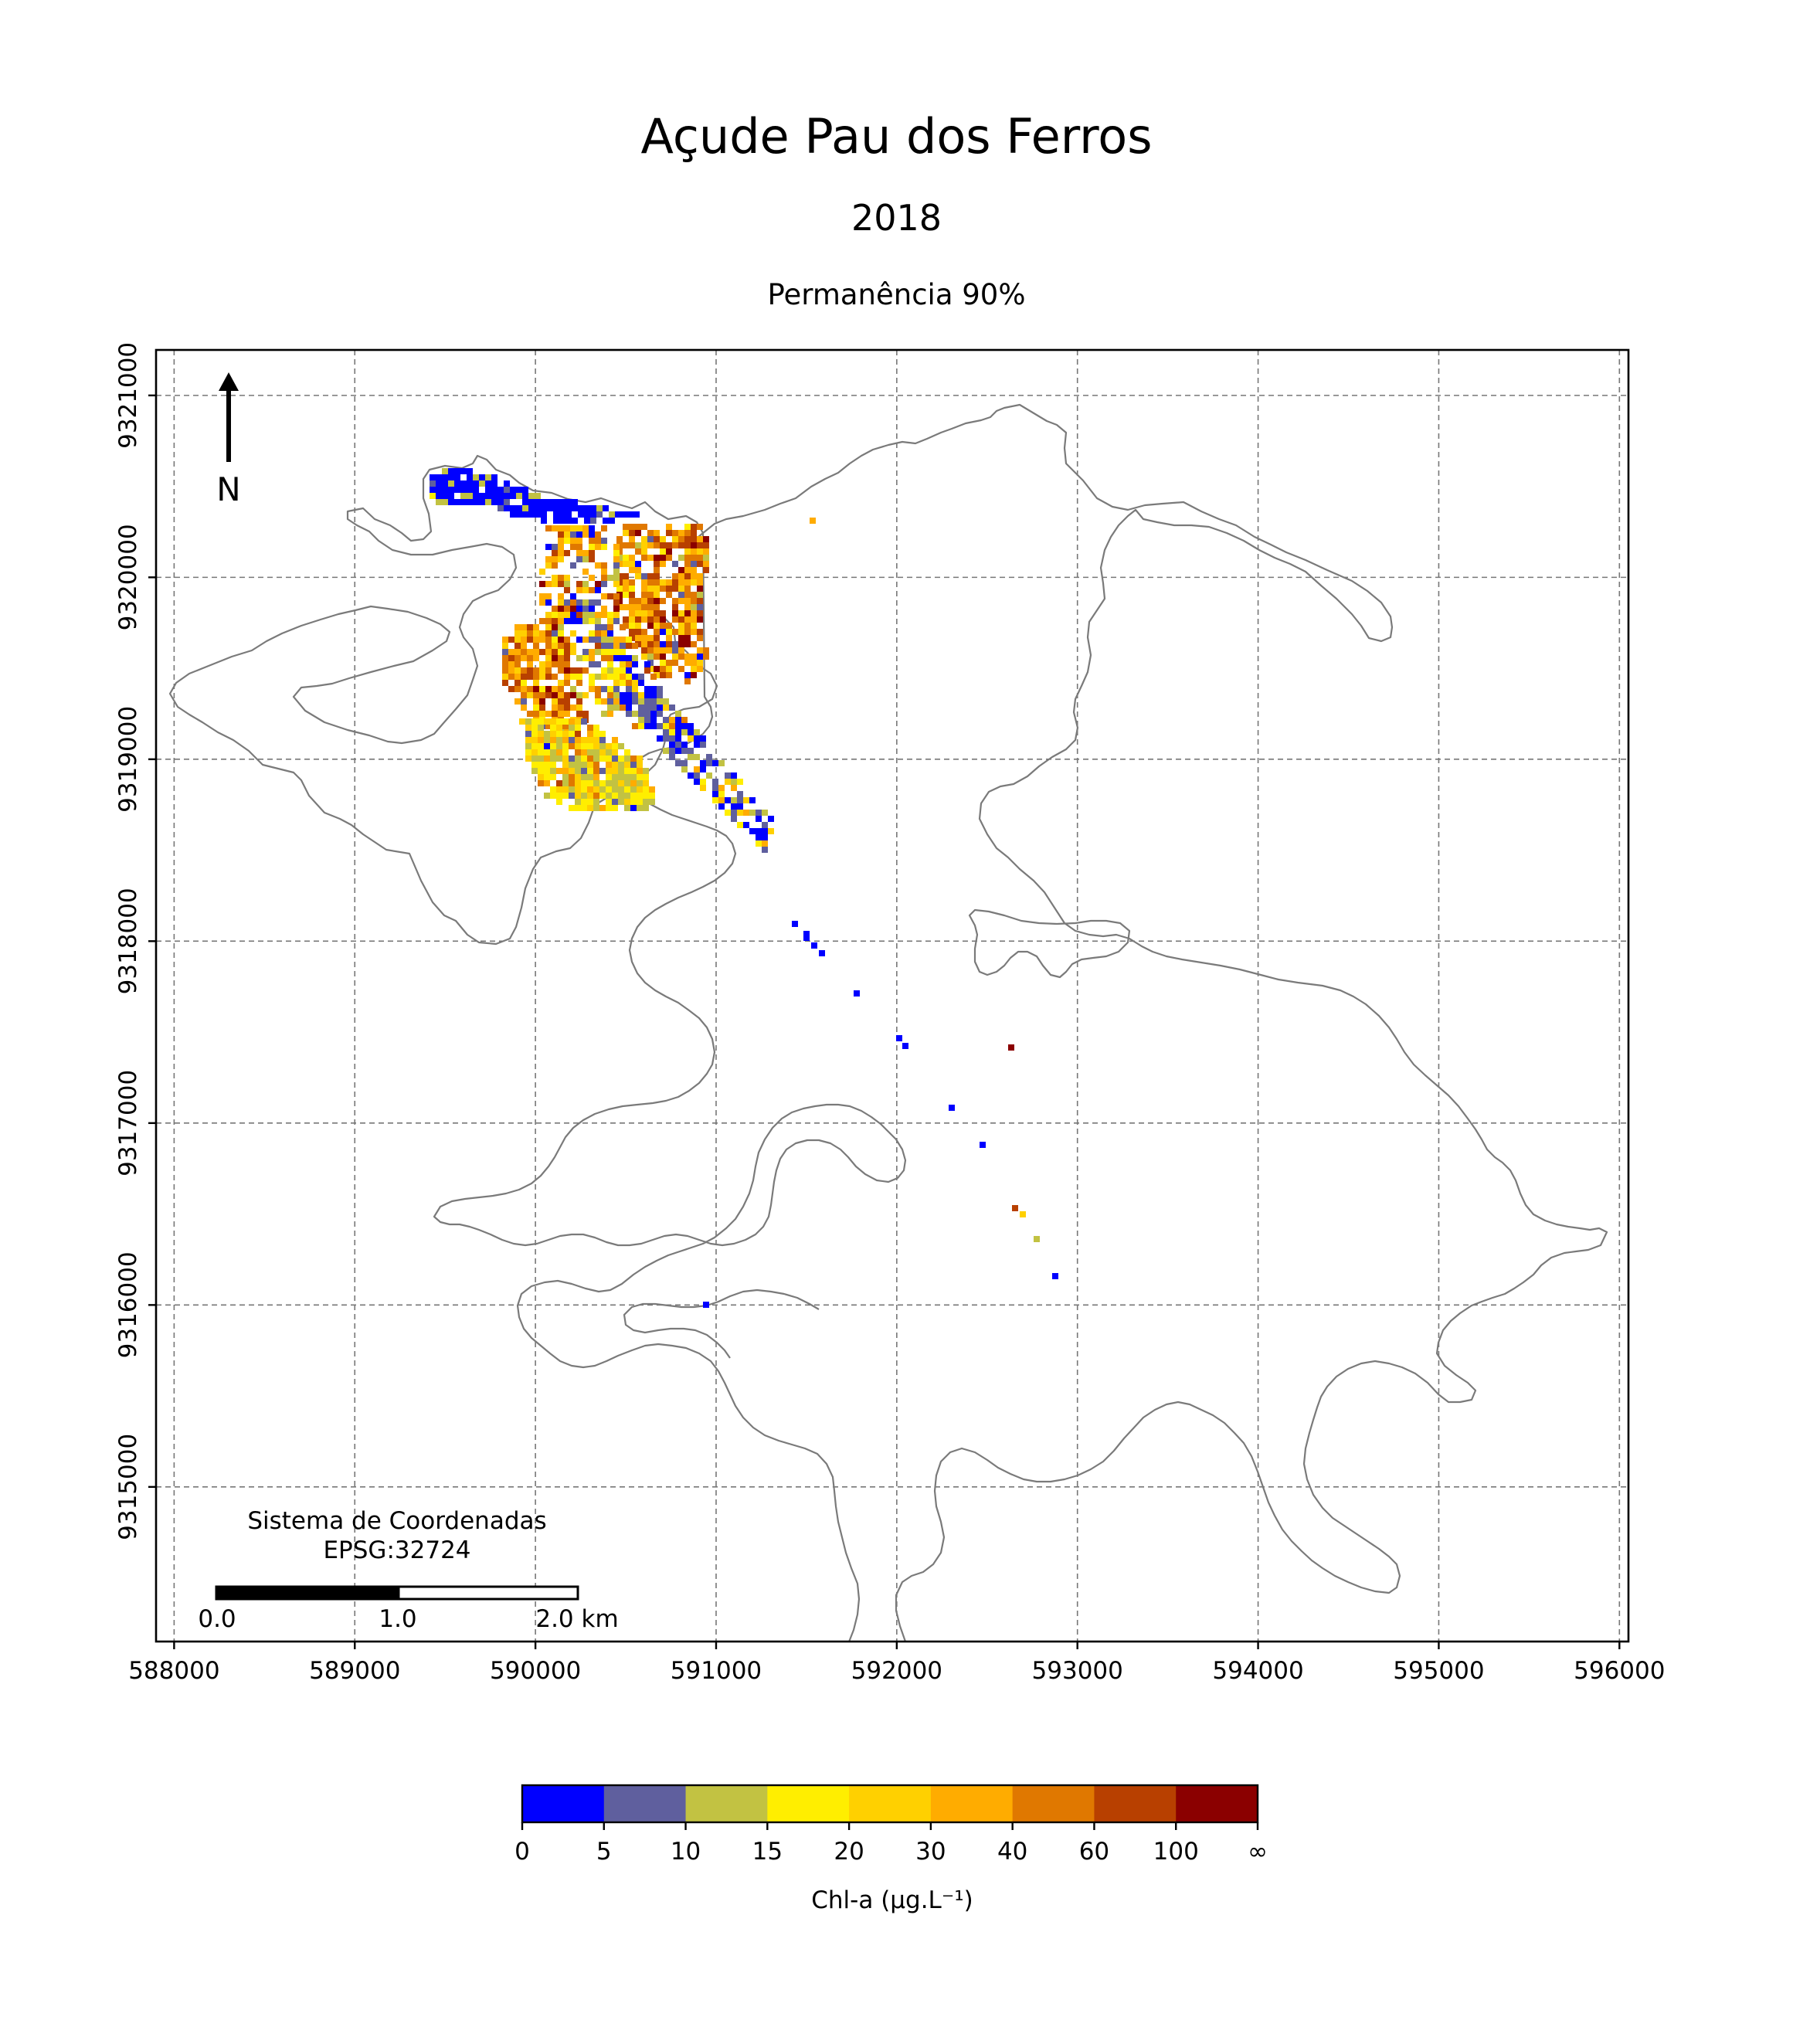  What do you see at coordinates (522, 1852) in the screenshot?
I see `colorbar-tick-label: 0` at bounding box center [522, 1852].